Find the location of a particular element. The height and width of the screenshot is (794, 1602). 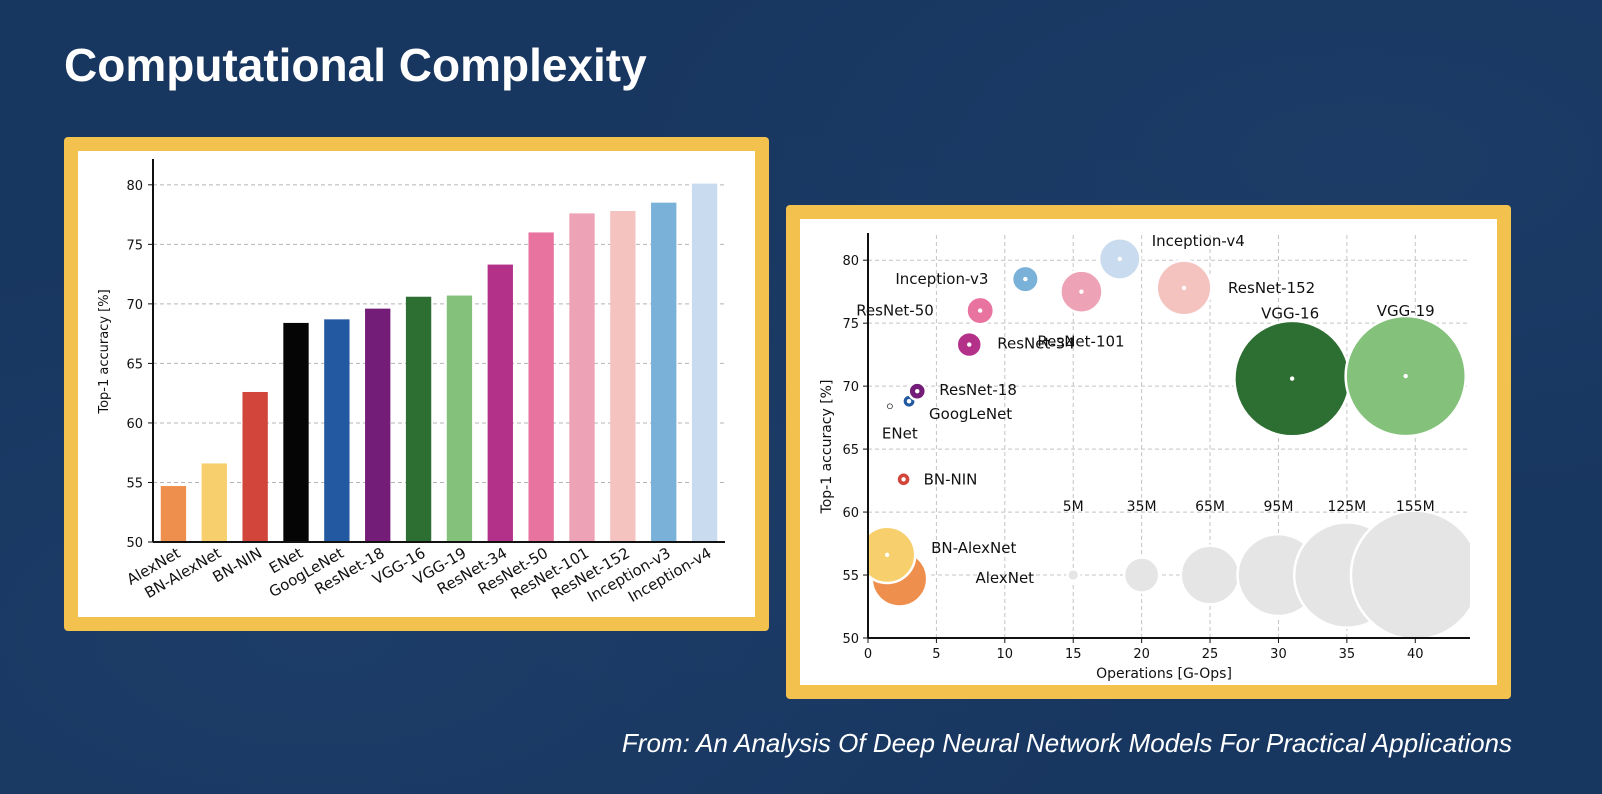

bubble-y-tick-label: 50 is located at coordinates (850, 639).